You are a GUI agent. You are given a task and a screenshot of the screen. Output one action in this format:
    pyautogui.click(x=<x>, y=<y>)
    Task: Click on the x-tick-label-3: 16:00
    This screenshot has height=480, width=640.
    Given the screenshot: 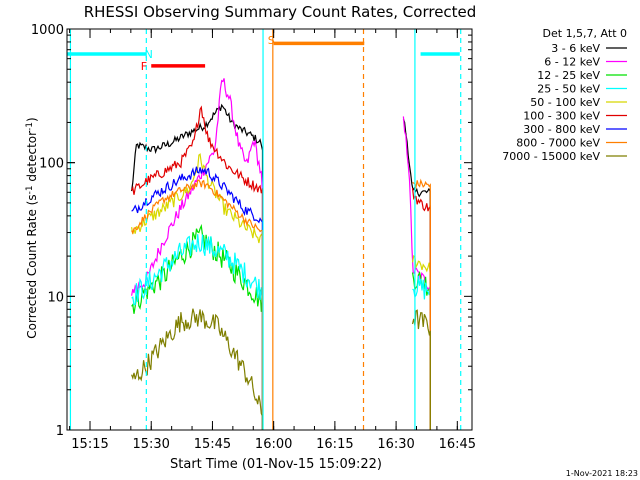 What is the action you would take?
    pyautogui.click(x=273, y=444)
    